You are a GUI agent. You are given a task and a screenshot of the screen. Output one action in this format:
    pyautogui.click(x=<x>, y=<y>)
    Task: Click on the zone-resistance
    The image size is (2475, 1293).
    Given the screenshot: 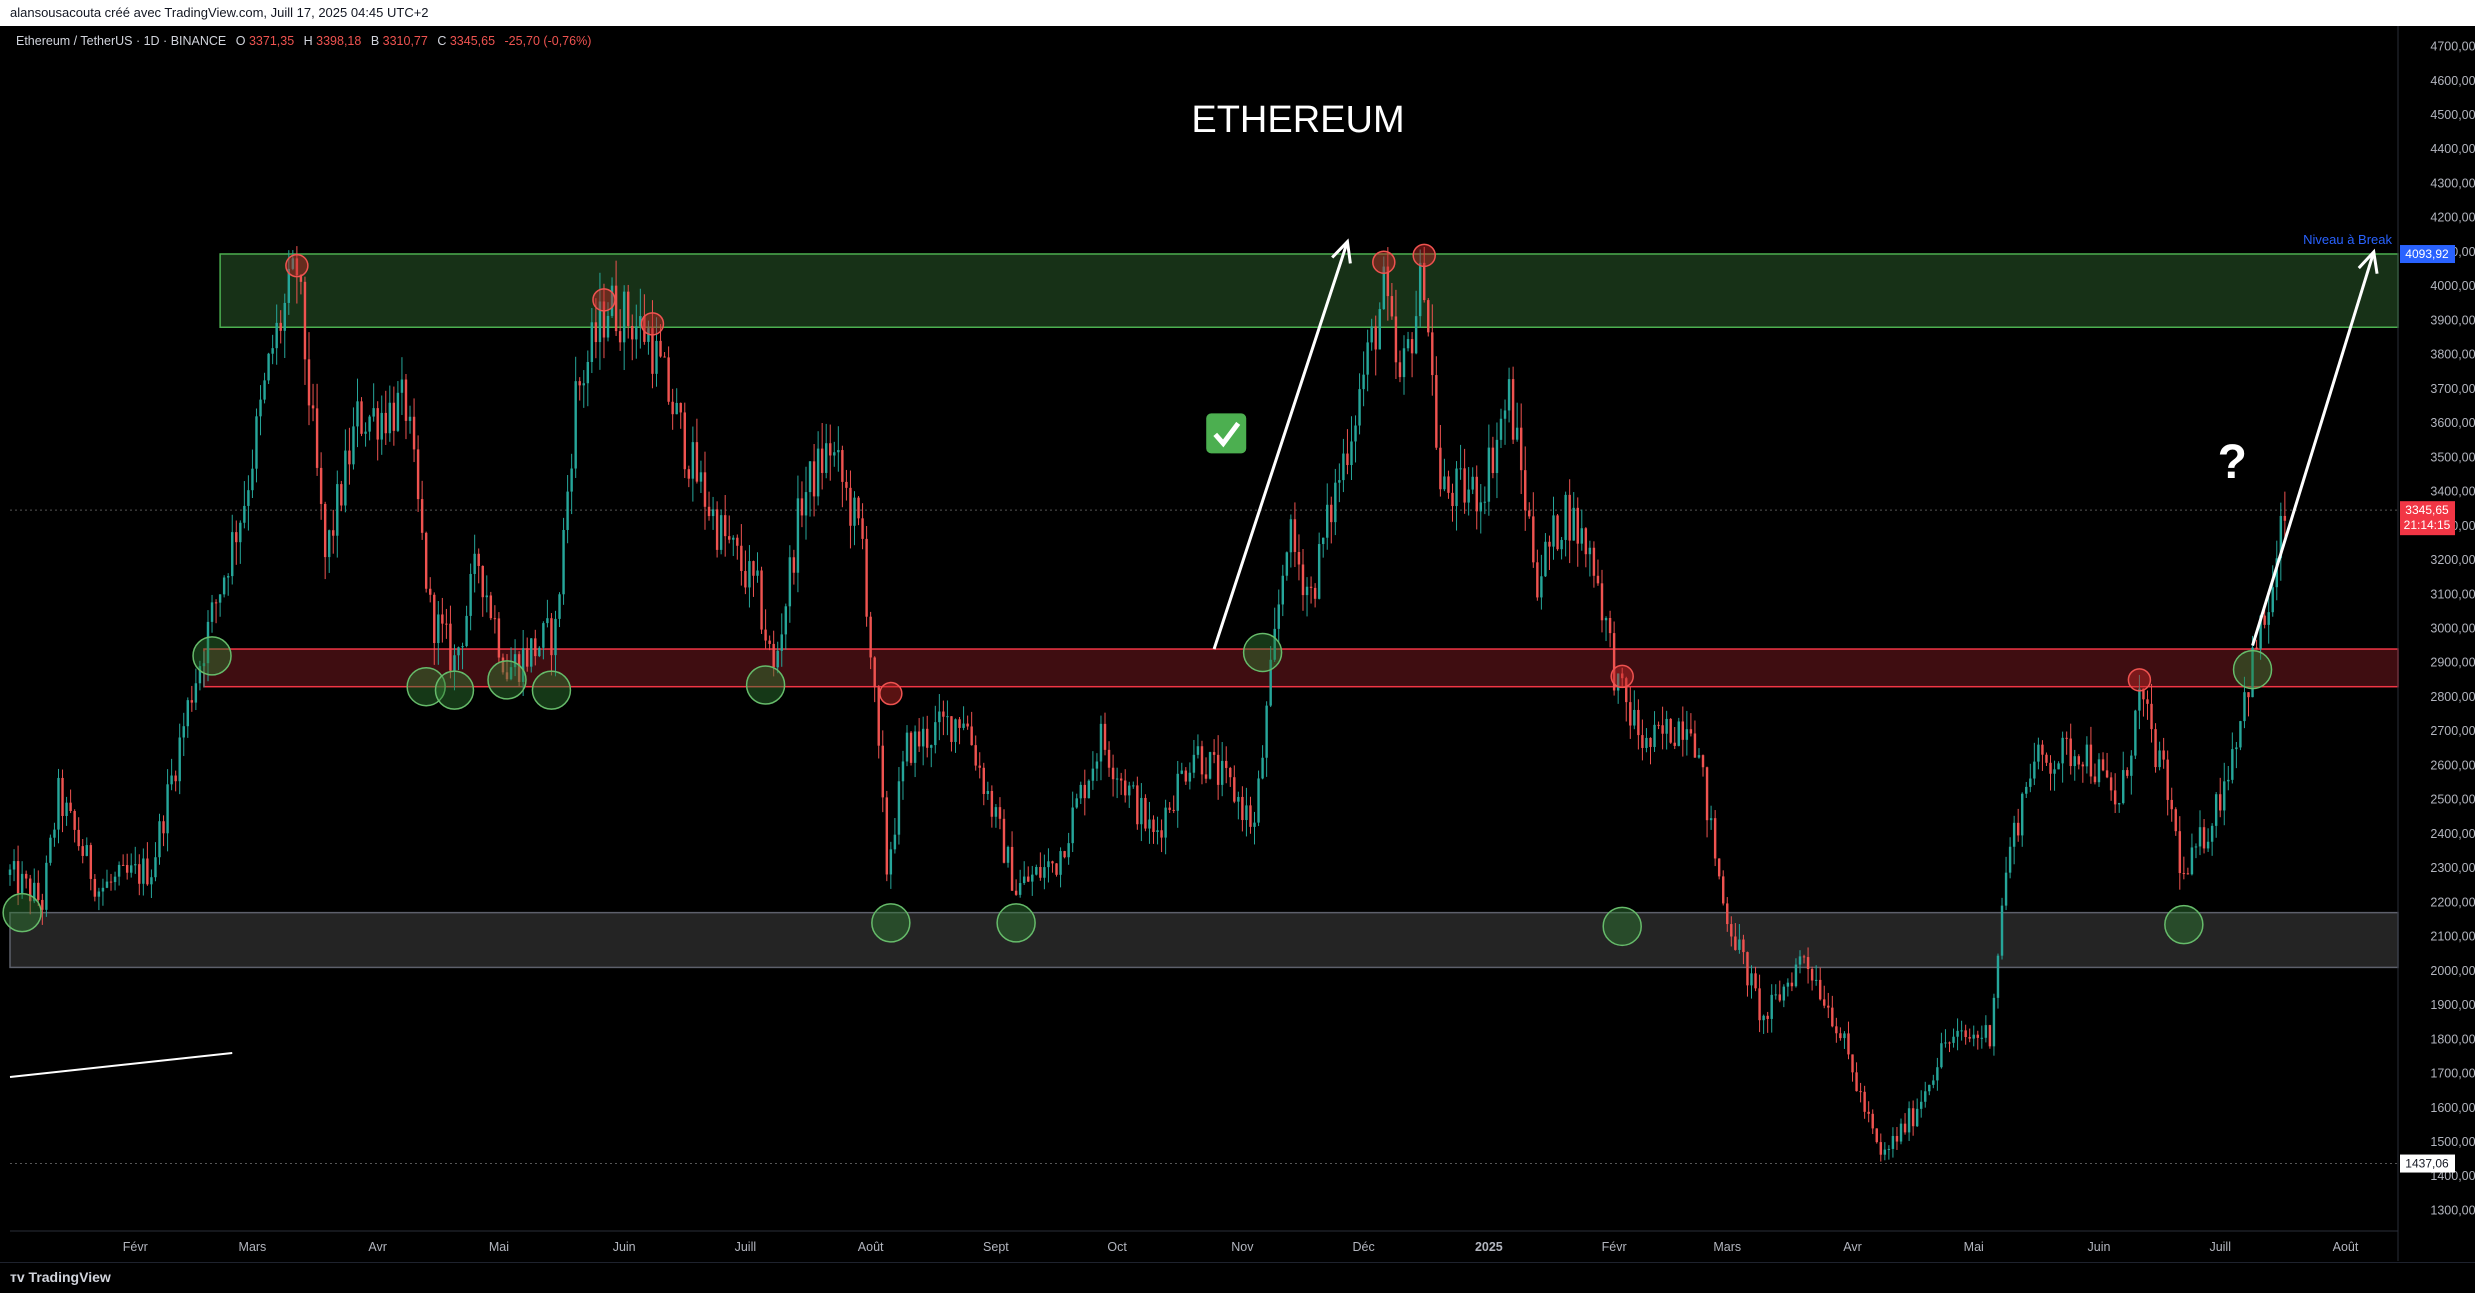 What is the action you would take?
    pyautogui.click(x=1309, y=290)
    